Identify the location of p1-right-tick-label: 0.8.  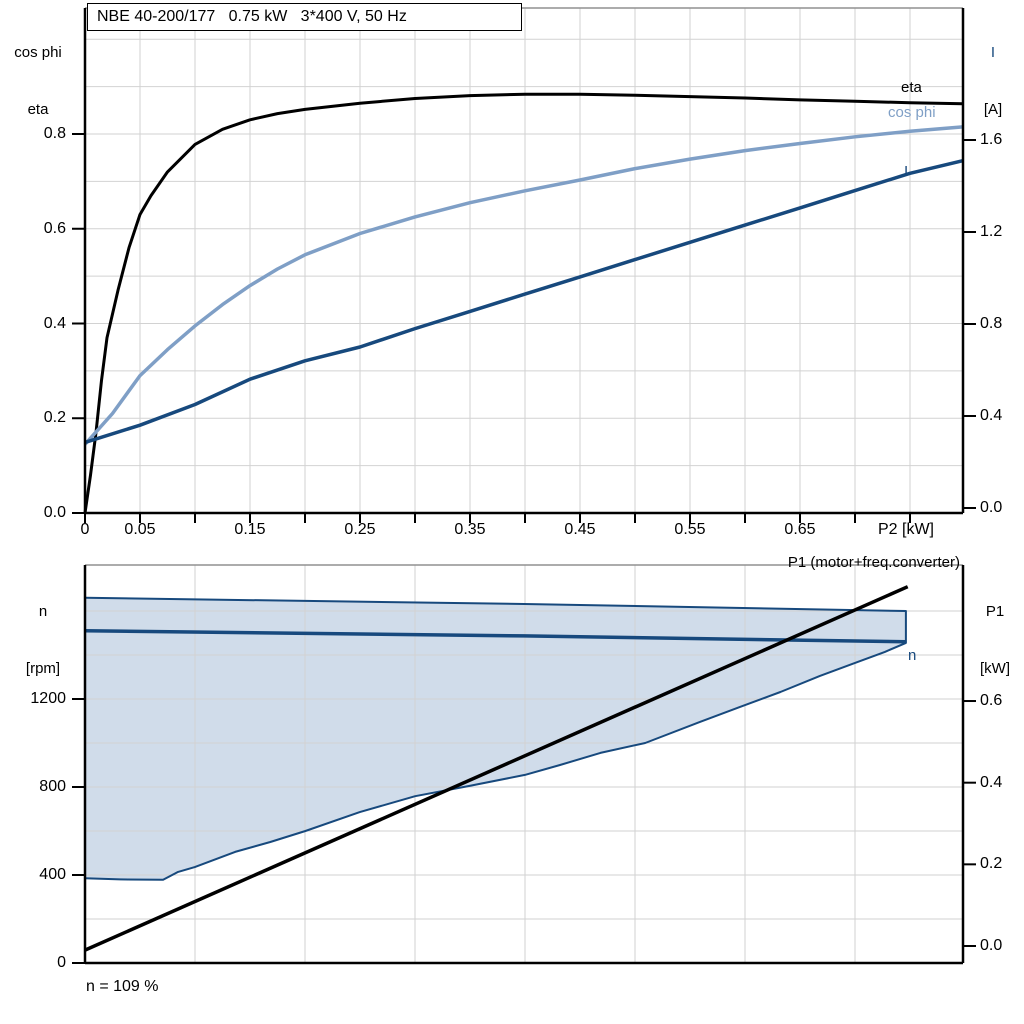
(991, 323).